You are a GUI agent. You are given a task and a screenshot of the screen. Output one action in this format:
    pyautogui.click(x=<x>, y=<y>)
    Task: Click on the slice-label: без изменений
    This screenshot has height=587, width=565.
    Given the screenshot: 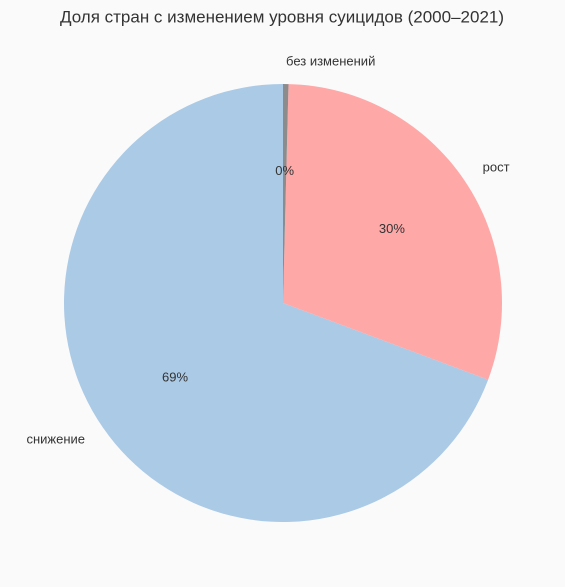 What is the action you would take?
    pyautogui.click(x=330, y=61)
    